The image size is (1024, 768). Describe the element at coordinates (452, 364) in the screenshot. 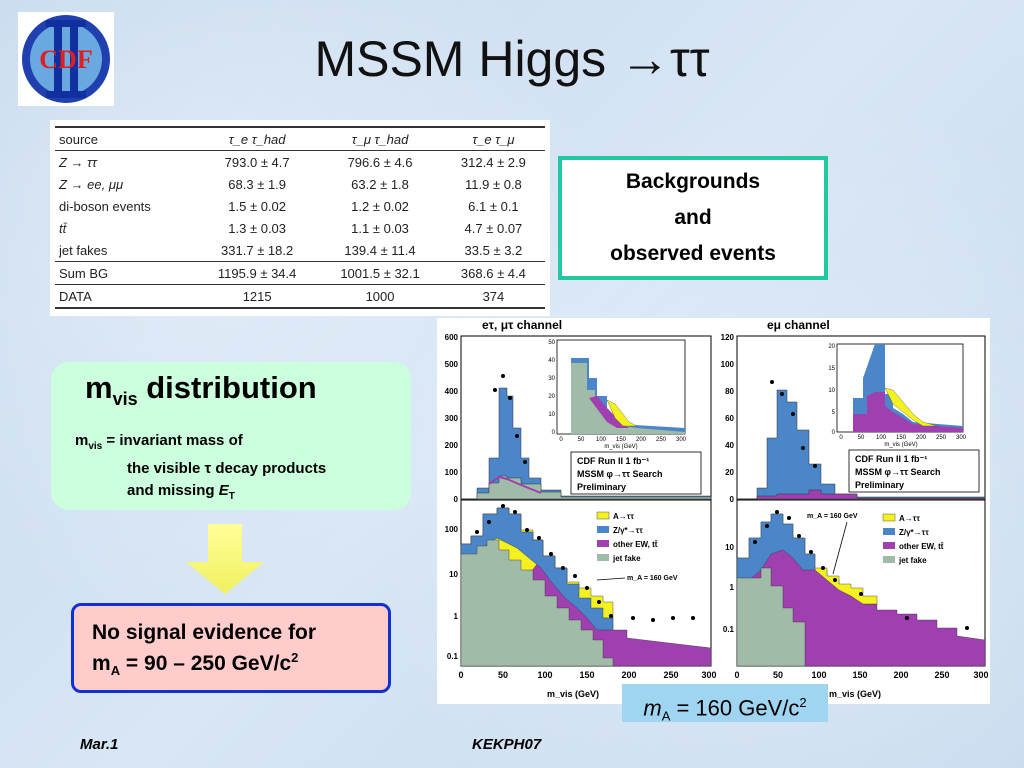

I see `y-tick: 500` at that location.